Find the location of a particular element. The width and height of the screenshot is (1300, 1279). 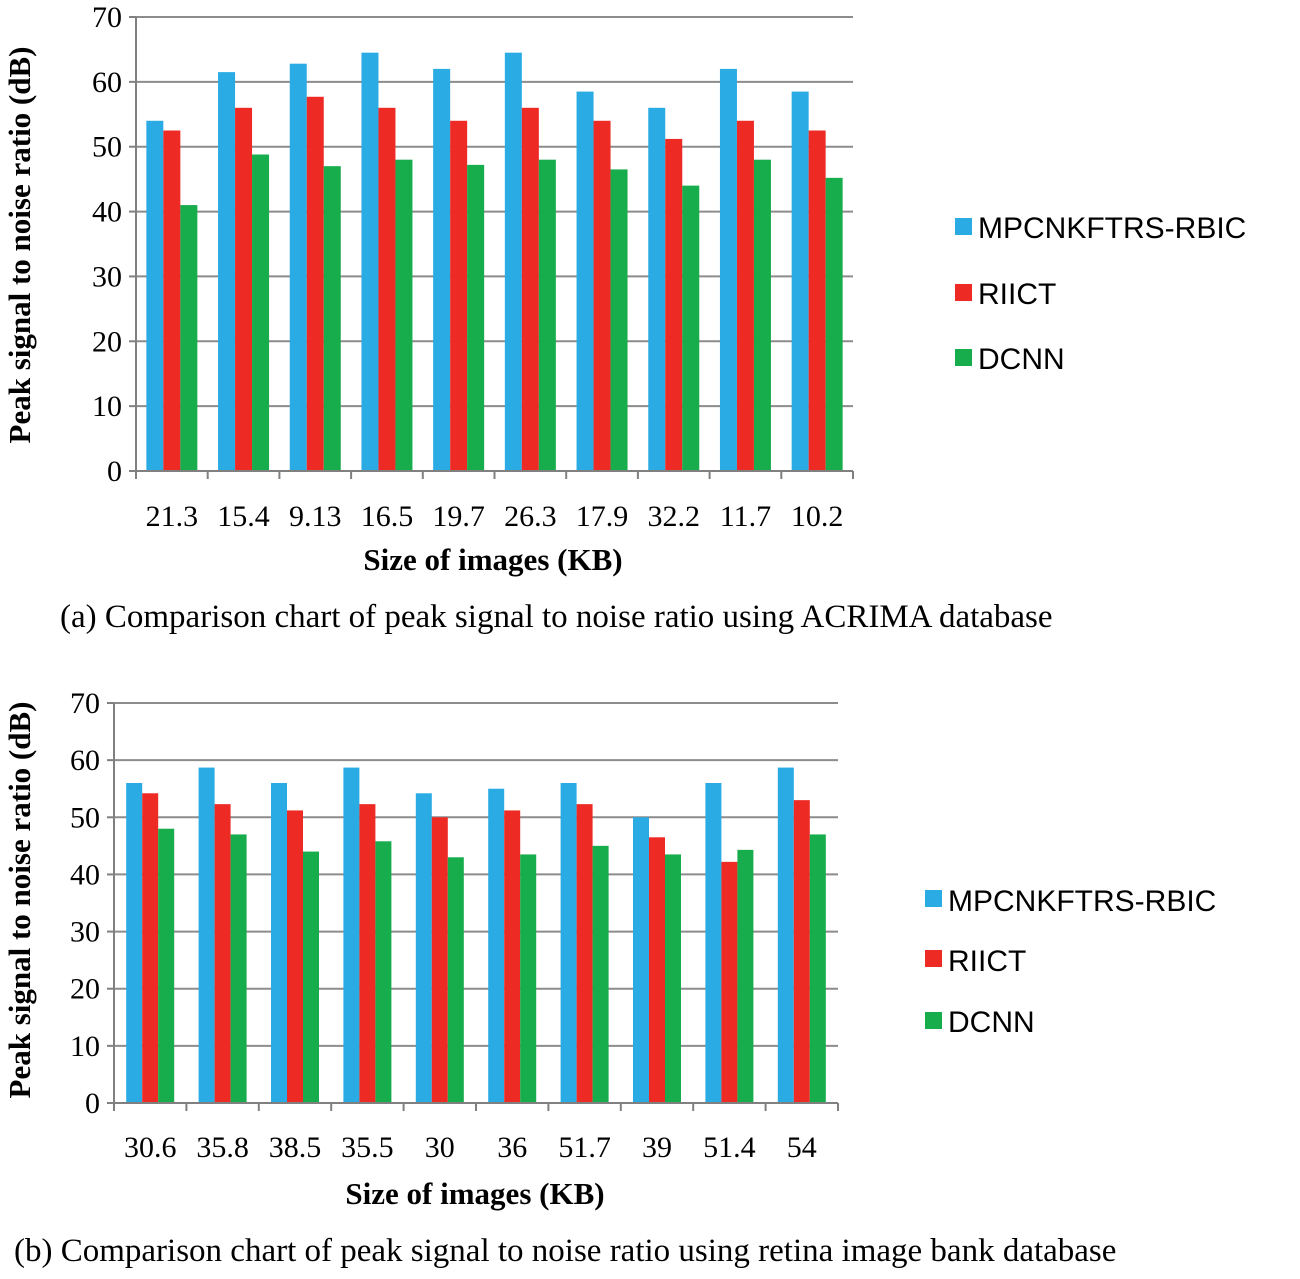

chart-b-y-tick-label-20: 20 is located at coordinates (85, 989).